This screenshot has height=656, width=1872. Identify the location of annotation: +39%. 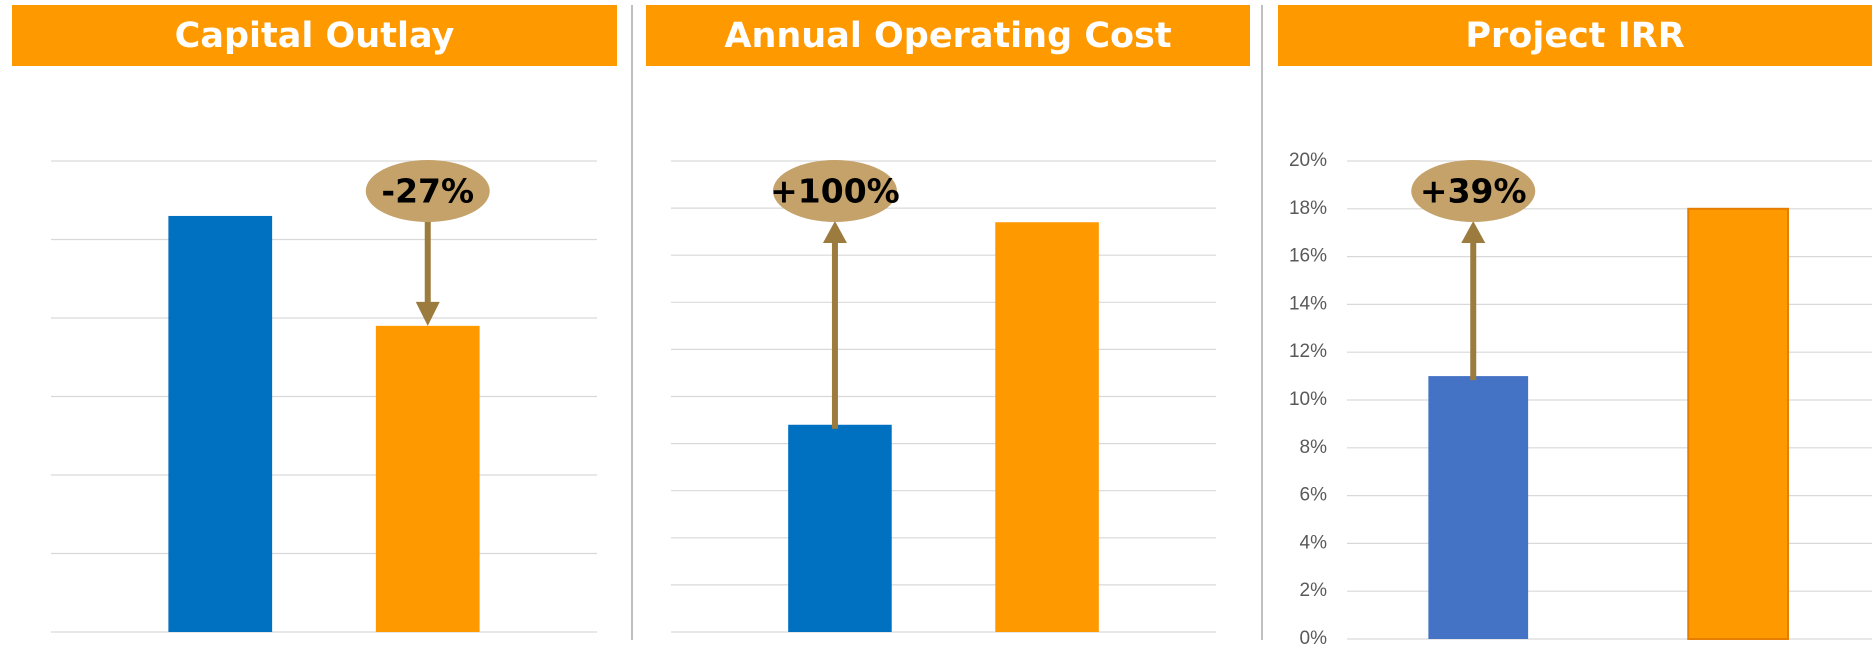
(1473, 191).